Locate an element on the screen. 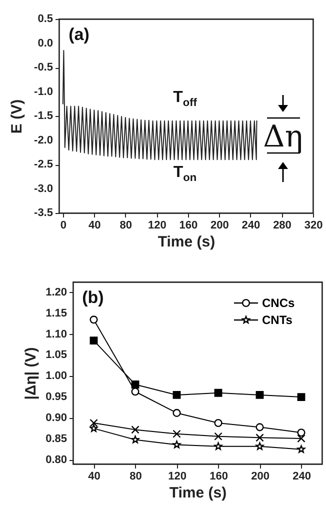 The width and height of the screenshot is (326, 508). y-tick-label: 1.20 is located at coordinates (56, 292).